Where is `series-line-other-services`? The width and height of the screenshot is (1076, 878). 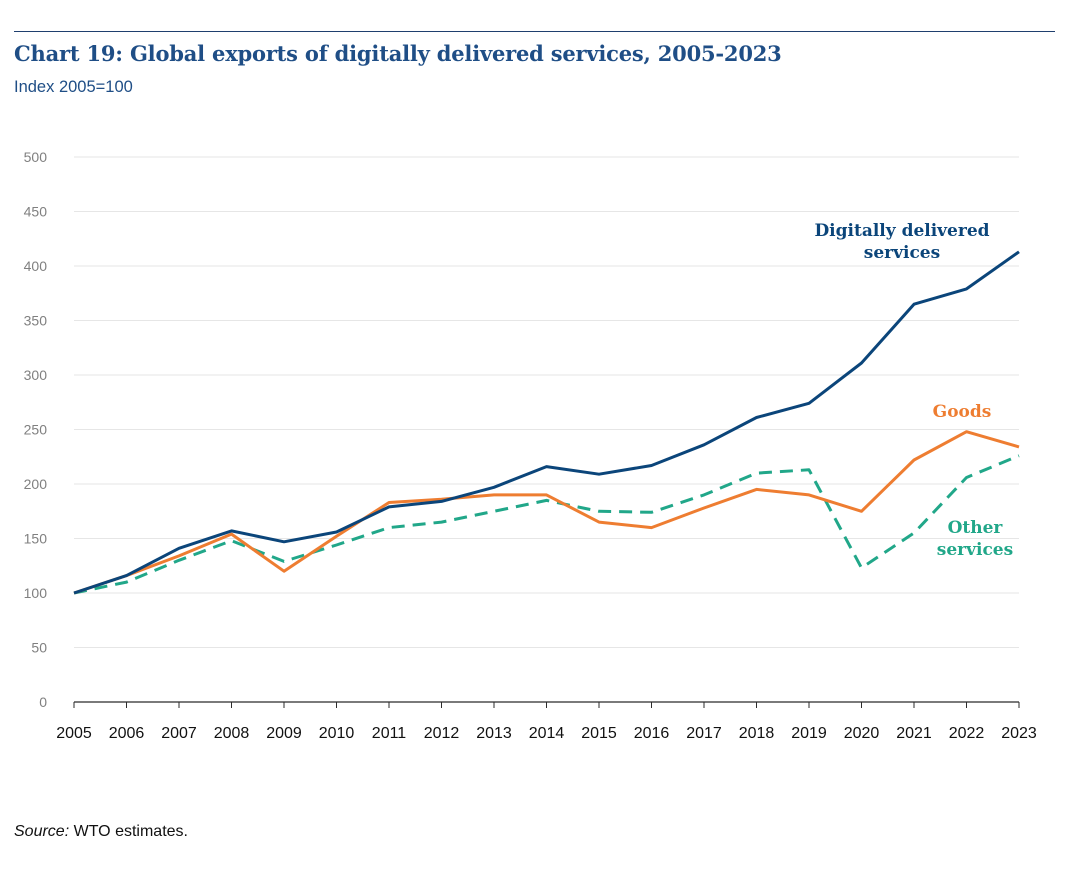 series-line-other-services is located at coordinates (546, 524).